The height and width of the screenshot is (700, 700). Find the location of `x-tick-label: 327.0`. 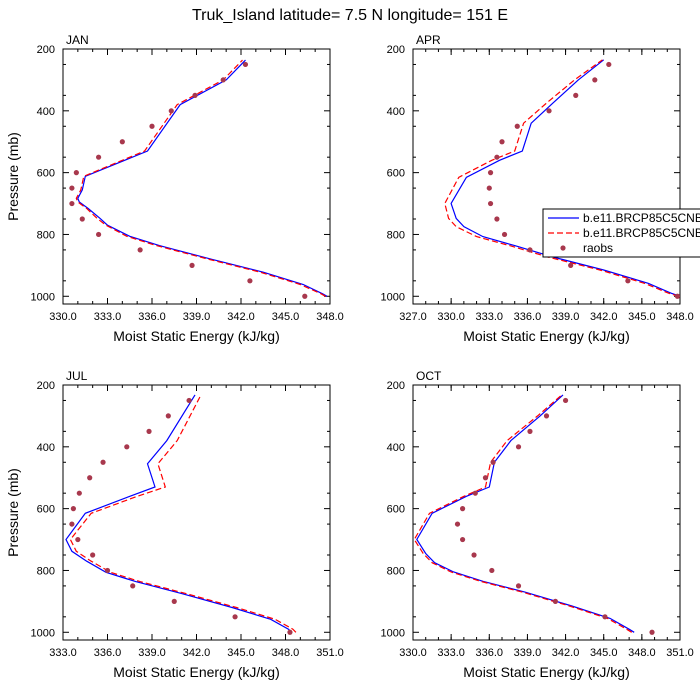

x-tick-label: 327.0 is located at coordinates (413, 317).